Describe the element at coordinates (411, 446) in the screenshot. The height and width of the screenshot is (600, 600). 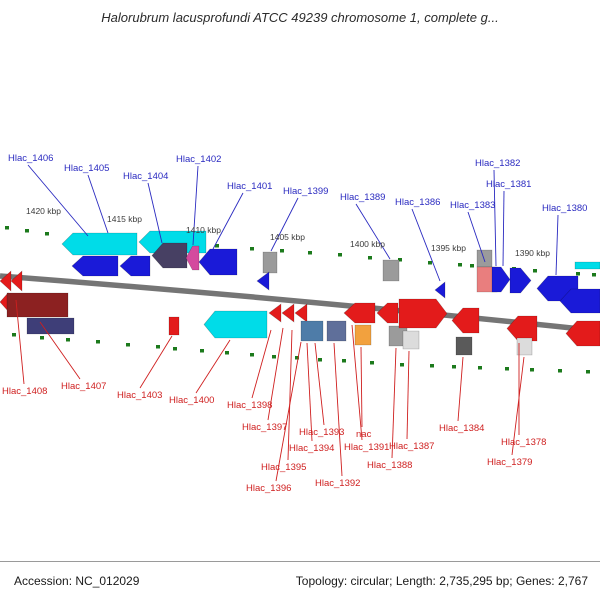
I see `gene-label-reverse: Hlac_1387` at that location.